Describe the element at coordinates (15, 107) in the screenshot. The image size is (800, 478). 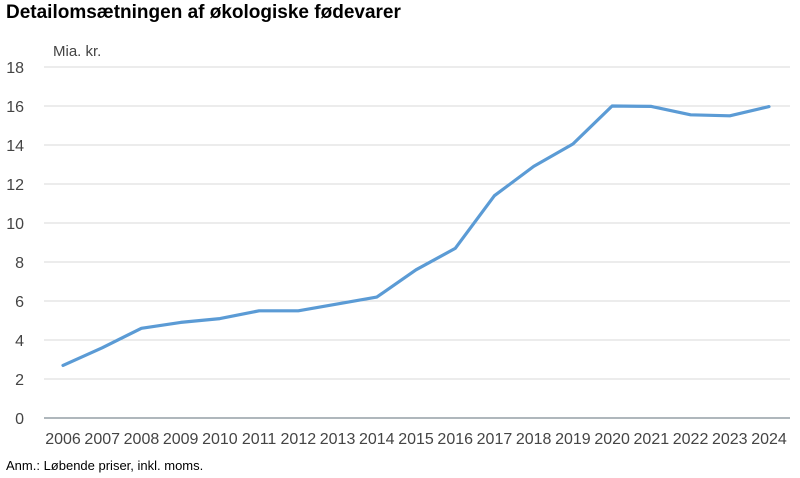
I see `y-tick-label: 16` at that location.